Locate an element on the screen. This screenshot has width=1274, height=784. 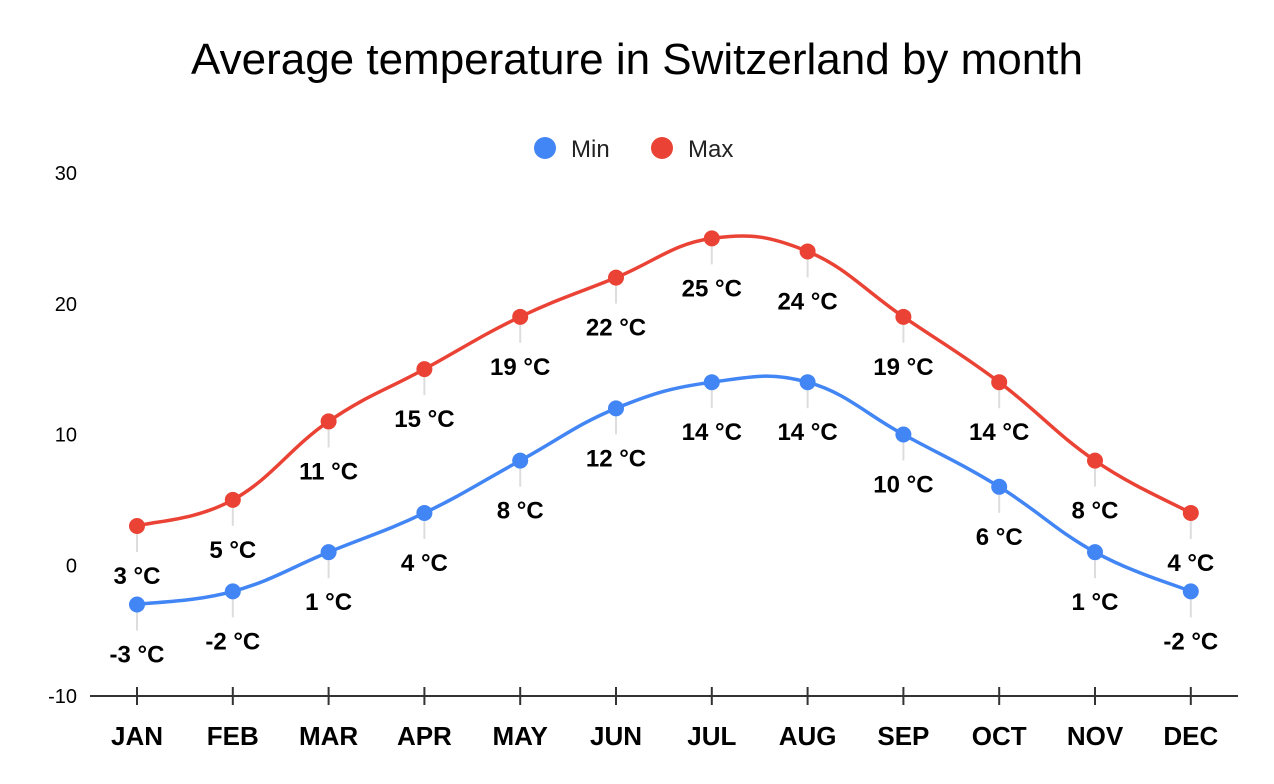
data-label-max: 25 °C is located at coordinates (712, 288).